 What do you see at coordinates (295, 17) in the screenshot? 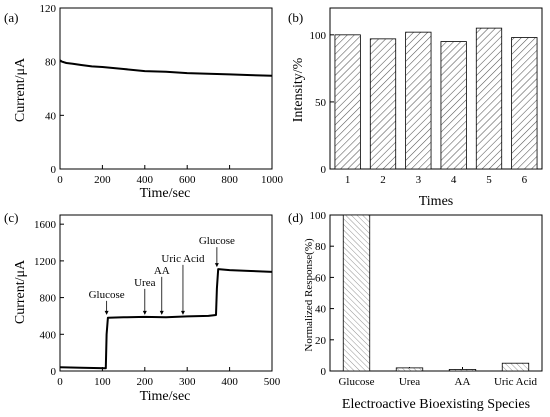
I see `panel-b-tag: (b)` at bounding box center [295, 17].